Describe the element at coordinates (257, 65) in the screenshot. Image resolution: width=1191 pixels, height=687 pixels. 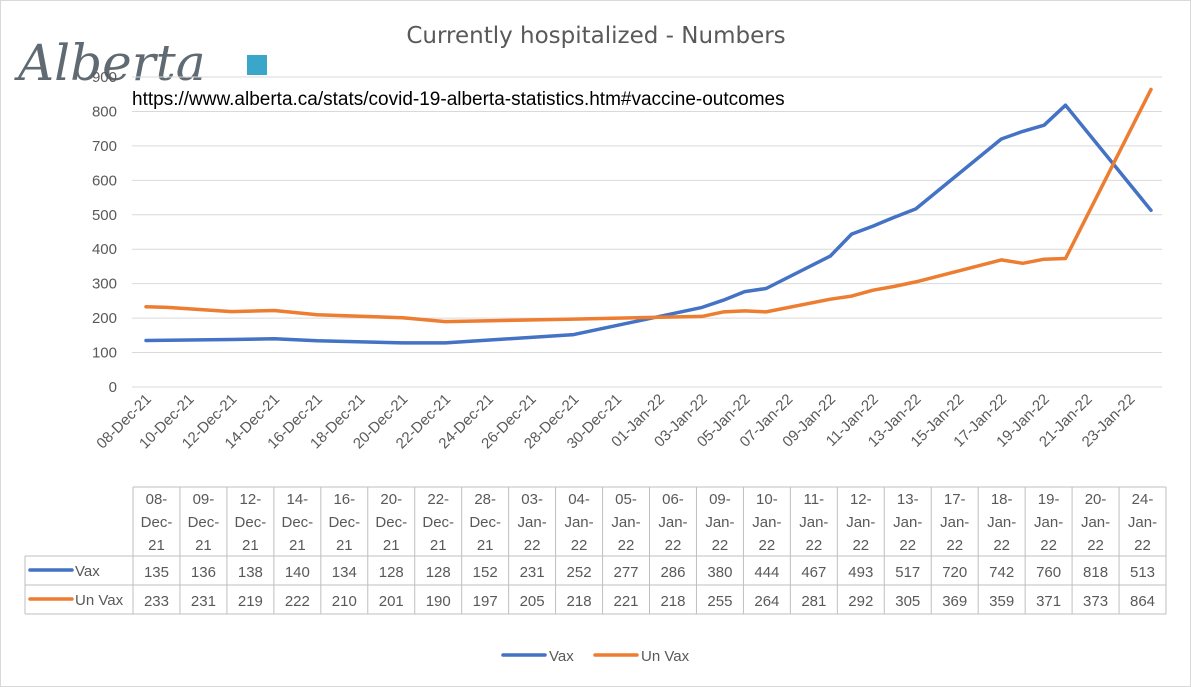
I see `logo-accent-square` at that location.